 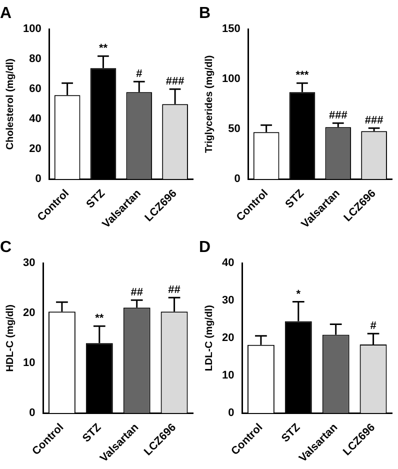 I want to click on annotation: *, so click(x=299, y=294).